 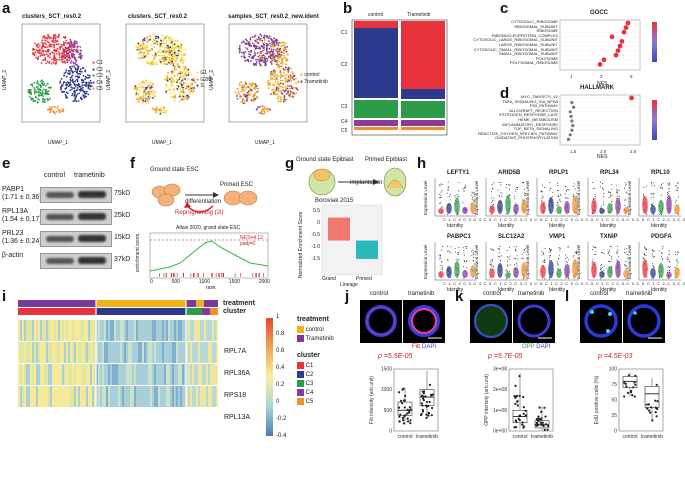 I want to click on legend-item: ● C2, so click(x=97, y=69).